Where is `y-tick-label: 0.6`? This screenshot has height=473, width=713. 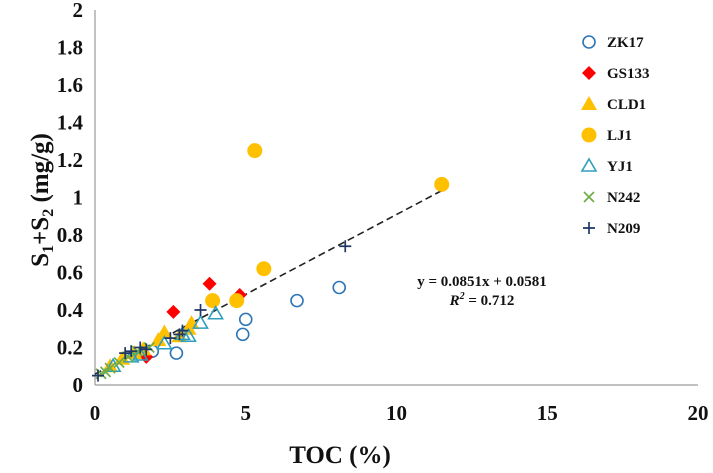 y-tick-label: 0.6 is located at coordinates (70, 273).